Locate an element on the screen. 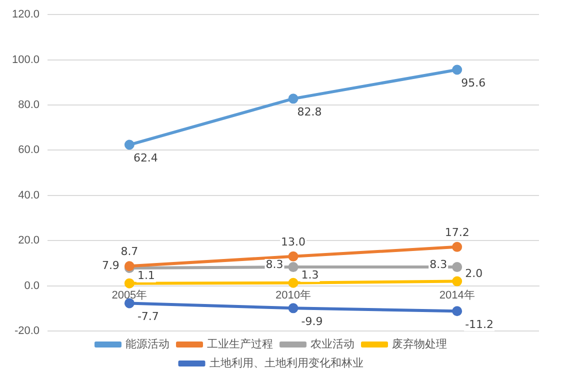  x-tick-label: 2005年 is located at coordinates (130, 295).